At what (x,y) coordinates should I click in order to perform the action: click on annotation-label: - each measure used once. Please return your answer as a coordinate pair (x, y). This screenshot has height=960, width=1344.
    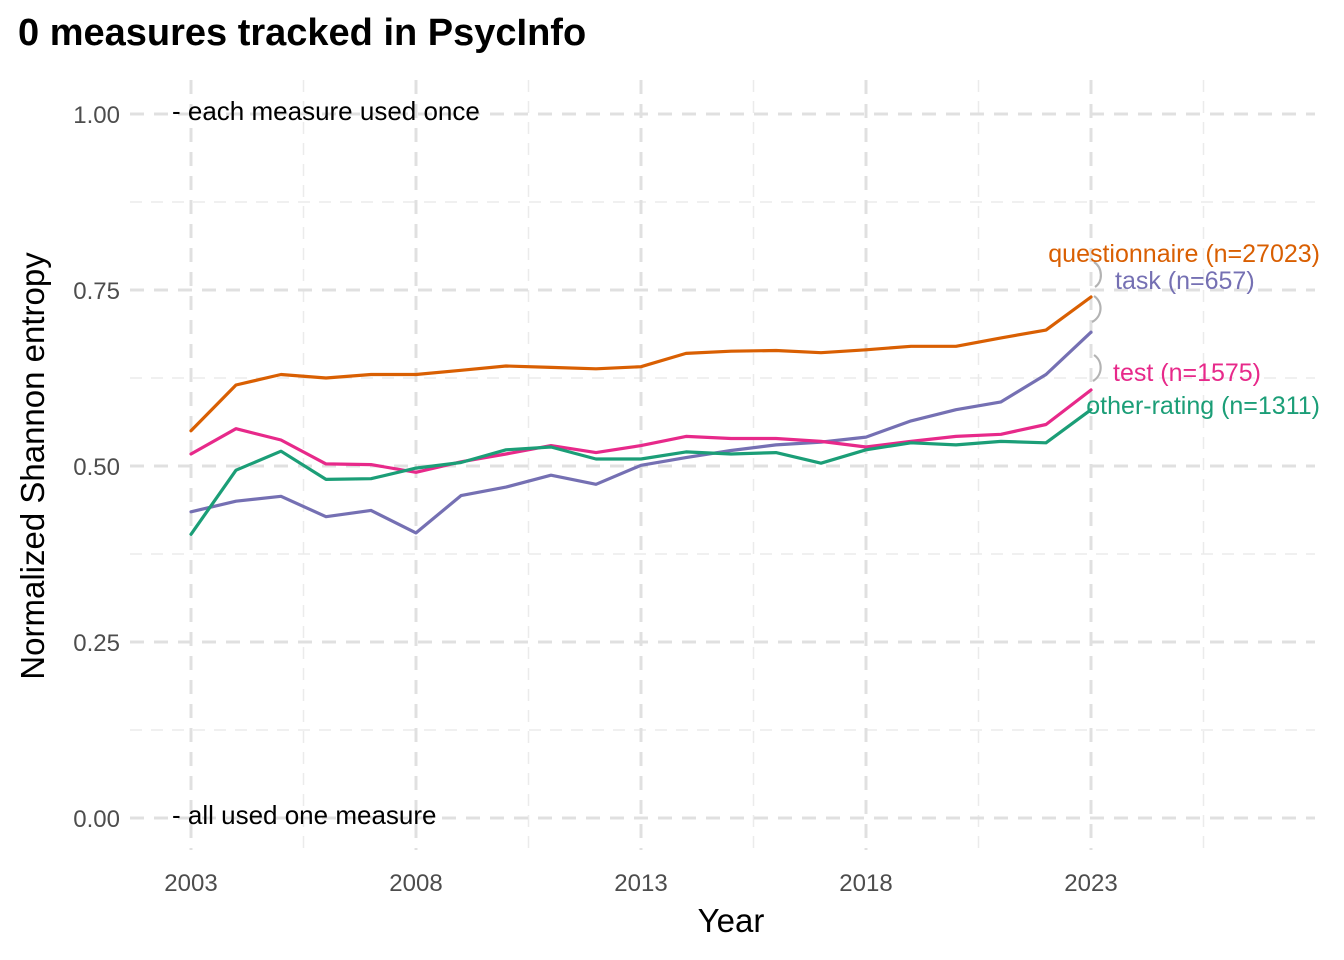
    Looking at the image, I should click on (326, 111).